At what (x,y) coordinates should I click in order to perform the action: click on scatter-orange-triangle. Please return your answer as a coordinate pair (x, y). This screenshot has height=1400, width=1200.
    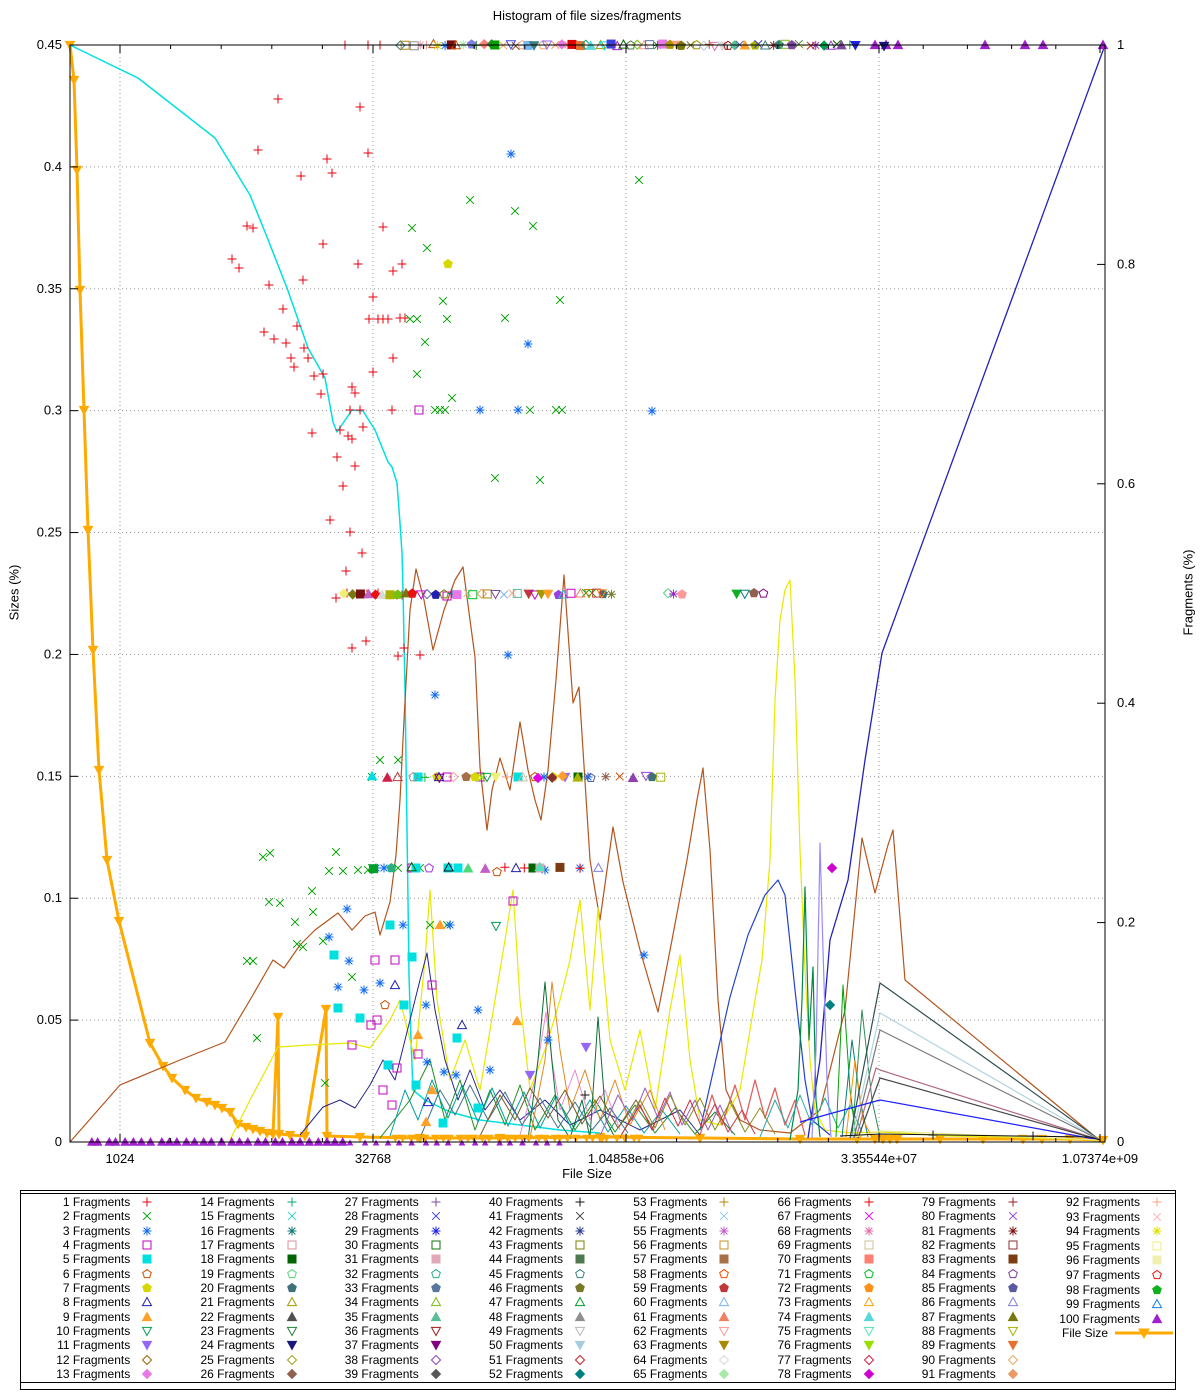
    Looking at the image, I should click on (467, 1023).